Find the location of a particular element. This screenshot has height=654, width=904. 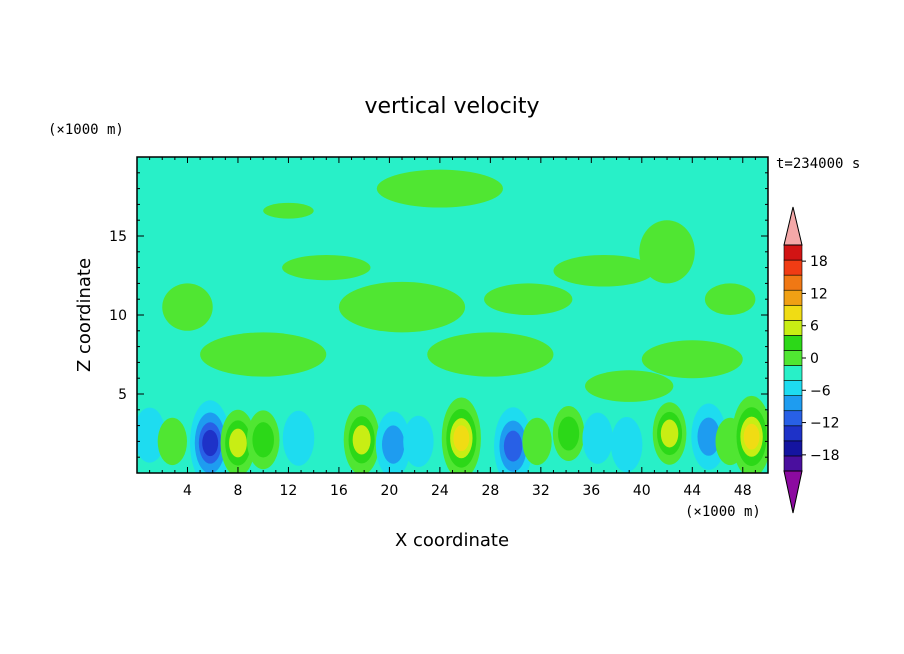

x-tick-label: 36 is located at coordinates (591, 491).